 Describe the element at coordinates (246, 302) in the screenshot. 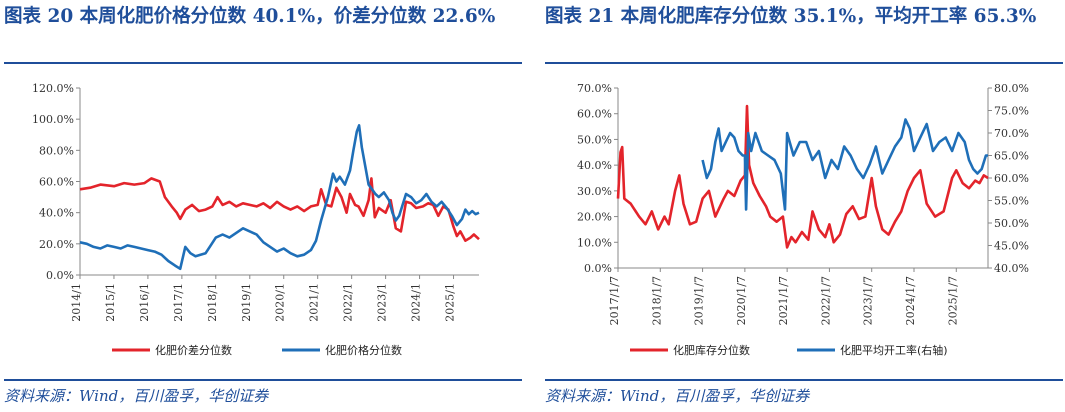

I see `x-tick-label: 2019/1` at that location.